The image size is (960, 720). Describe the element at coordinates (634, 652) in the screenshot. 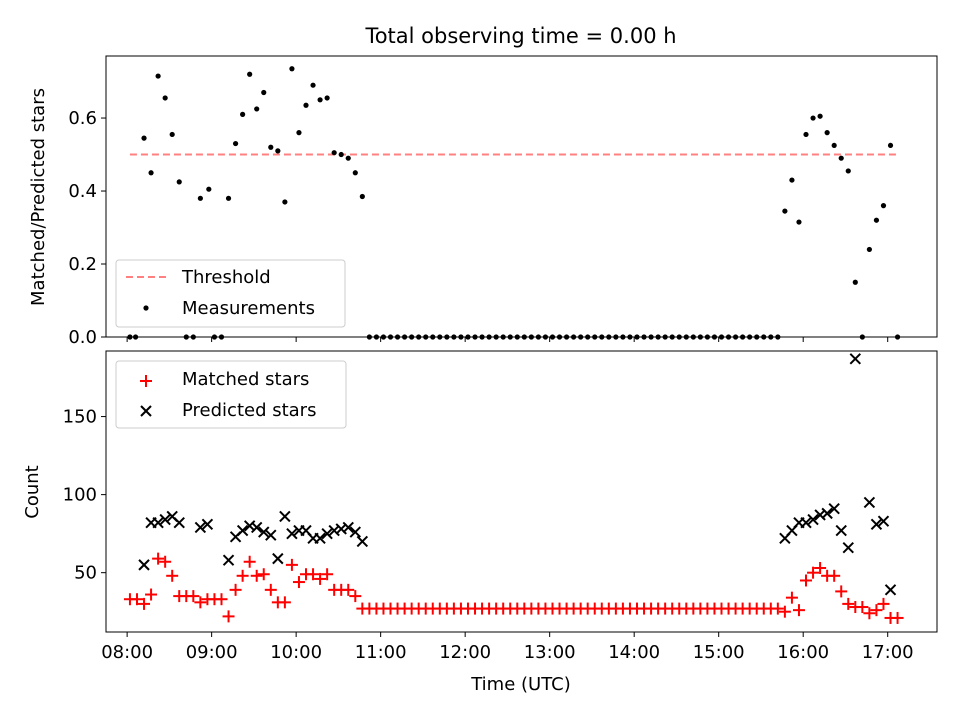

I see `x-tick-label: 14:00` at that location.